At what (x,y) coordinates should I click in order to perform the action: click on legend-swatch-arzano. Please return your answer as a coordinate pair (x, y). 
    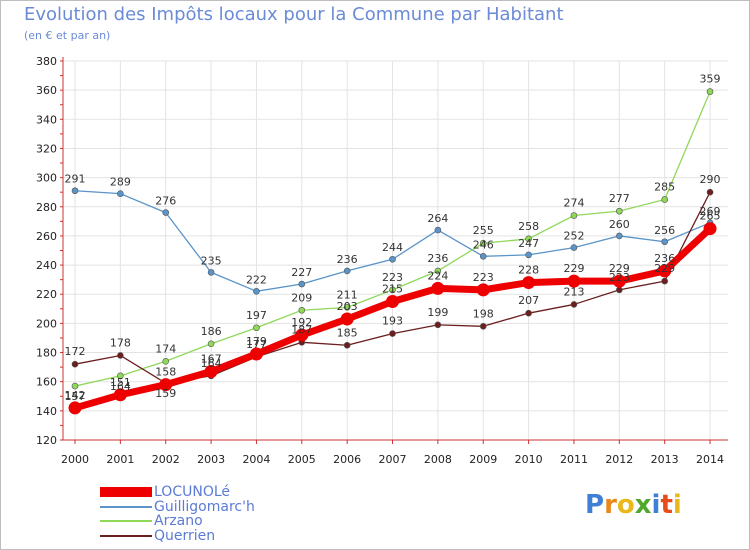
    Looking at the image, I should click on (126, 521).